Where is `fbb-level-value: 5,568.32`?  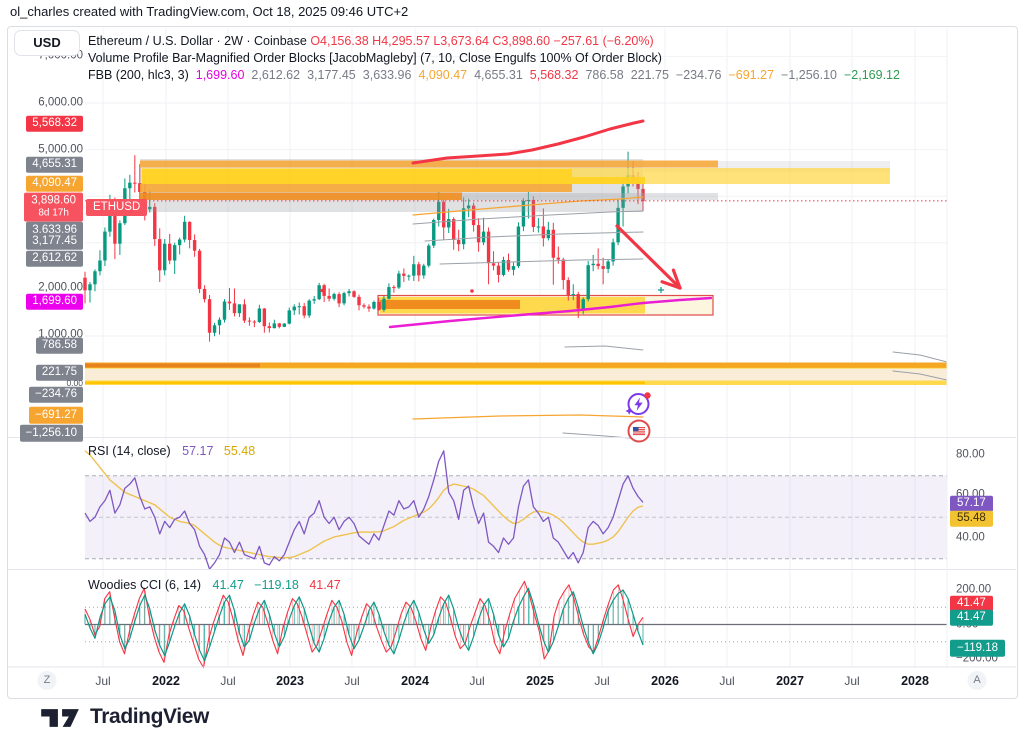 fbb-level-value: 5,568.32 is located at coordinates (554, 75).